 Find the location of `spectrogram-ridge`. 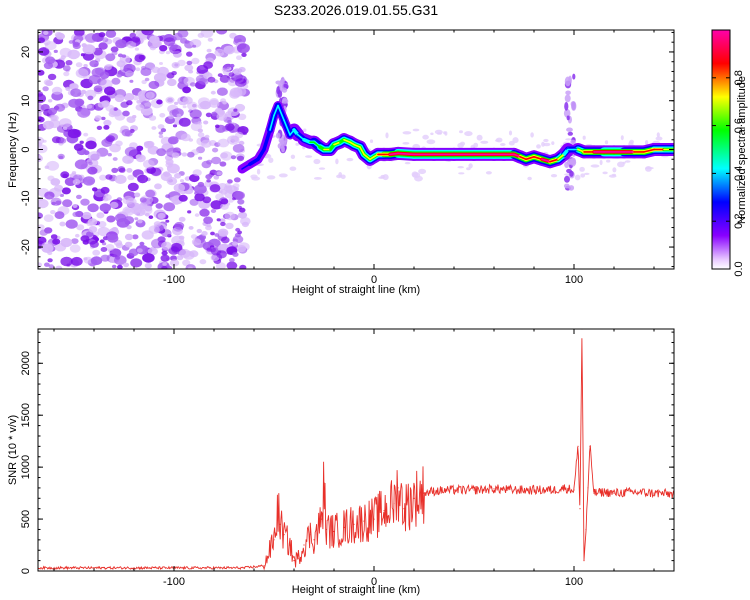

spectrogram-ridge is located at coordinates (455, 137).